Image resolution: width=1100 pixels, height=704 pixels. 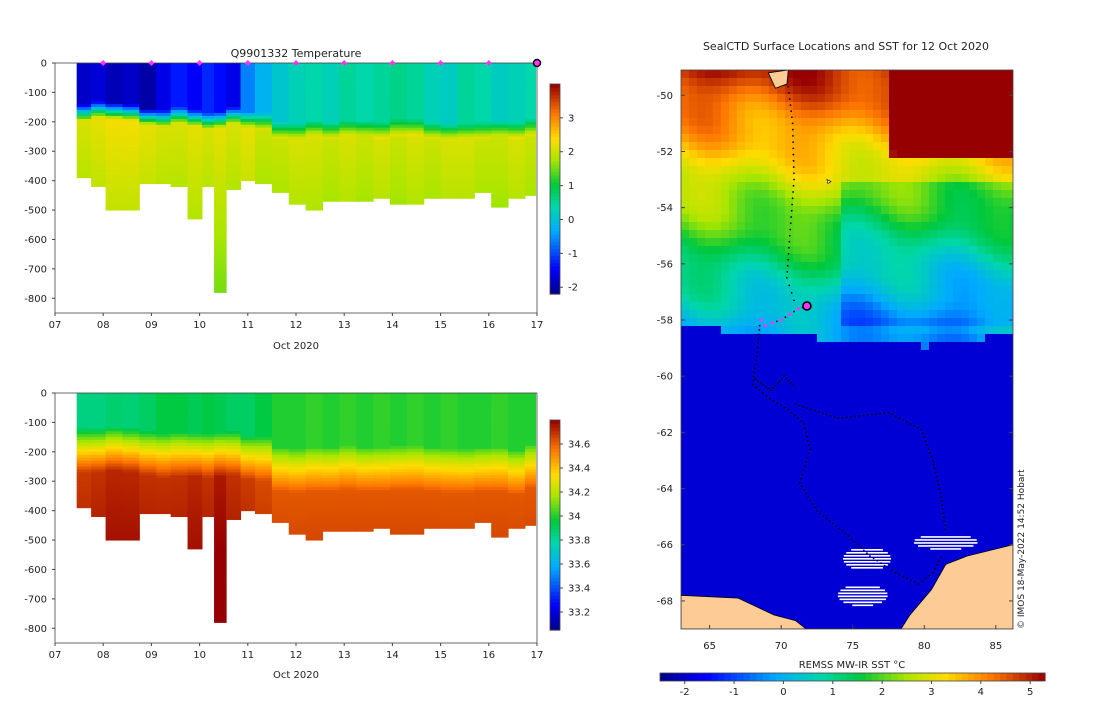 I want to click on x-tick-label: 10, so click(x=199, y=325).